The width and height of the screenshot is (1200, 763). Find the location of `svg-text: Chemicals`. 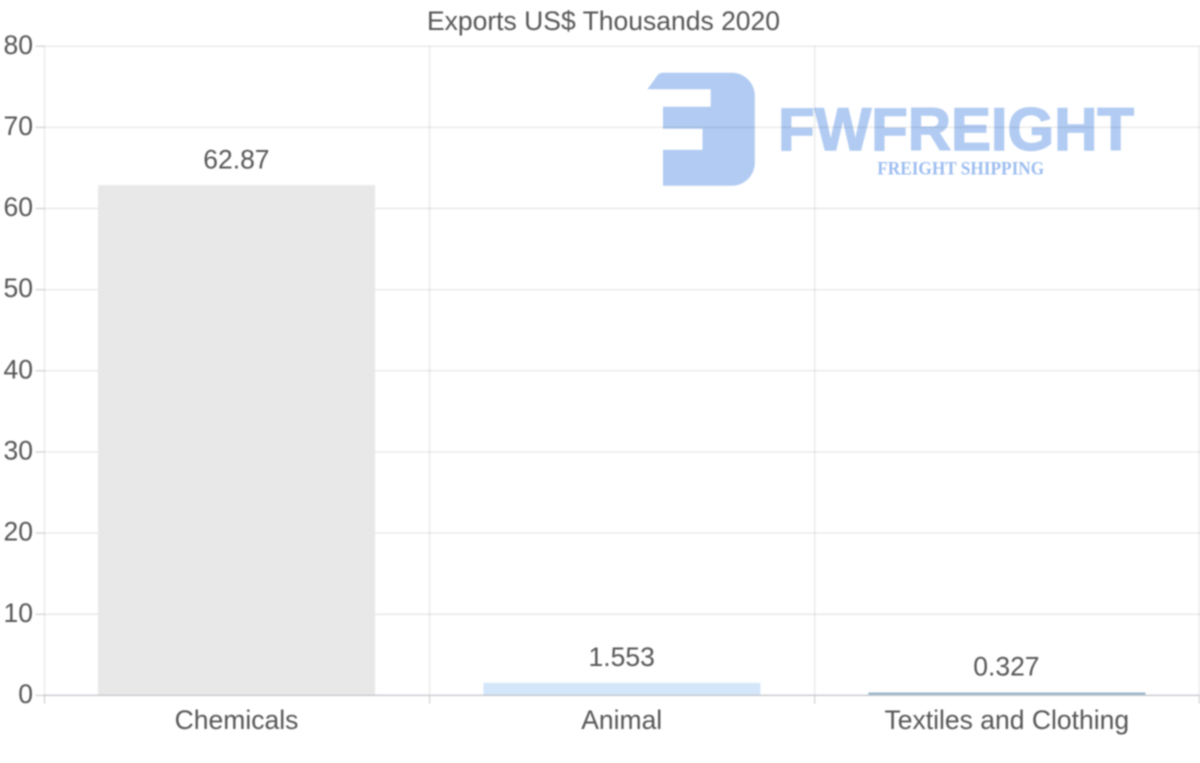

svg-text: Chemicals is located at coordinates (237, 720).